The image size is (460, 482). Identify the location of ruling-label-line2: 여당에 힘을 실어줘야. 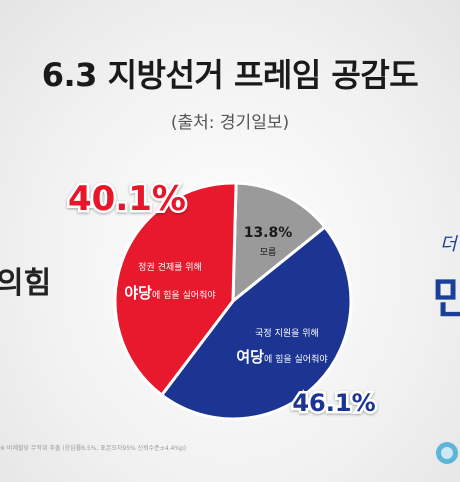
(281, 357).